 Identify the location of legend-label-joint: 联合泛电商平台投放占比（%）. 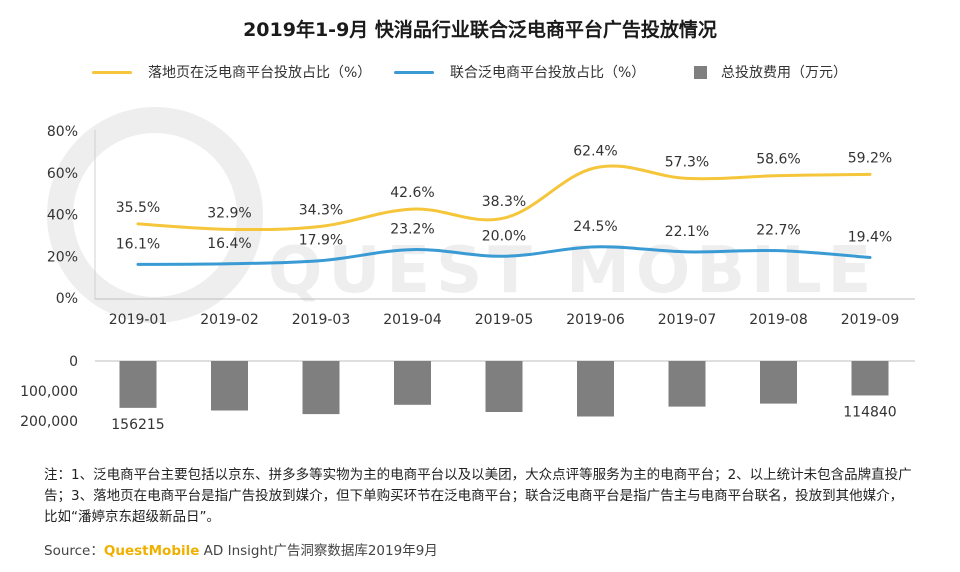
(548, 73).